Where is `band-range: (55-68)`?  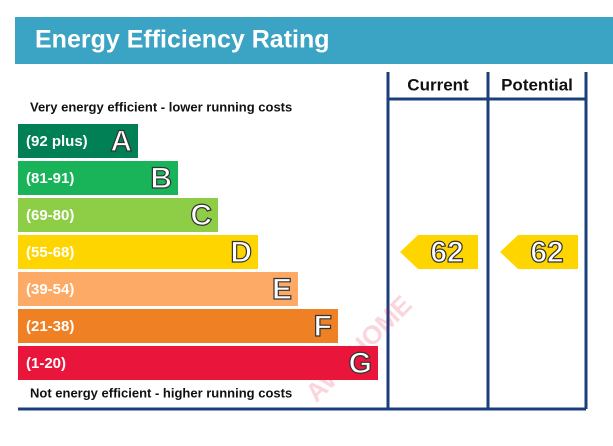
band-range: (55-68) is located at coordinates (50, 252).